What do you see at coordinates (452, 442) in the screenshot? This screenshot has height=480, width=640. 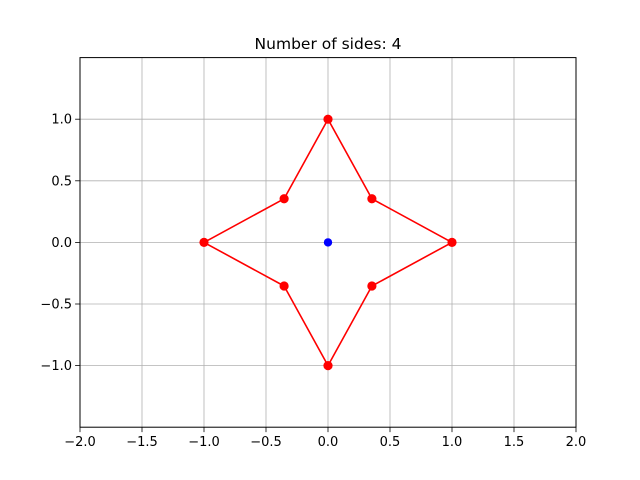 I see `x-tick-label: 1.0` at bounding box center [452, 442].